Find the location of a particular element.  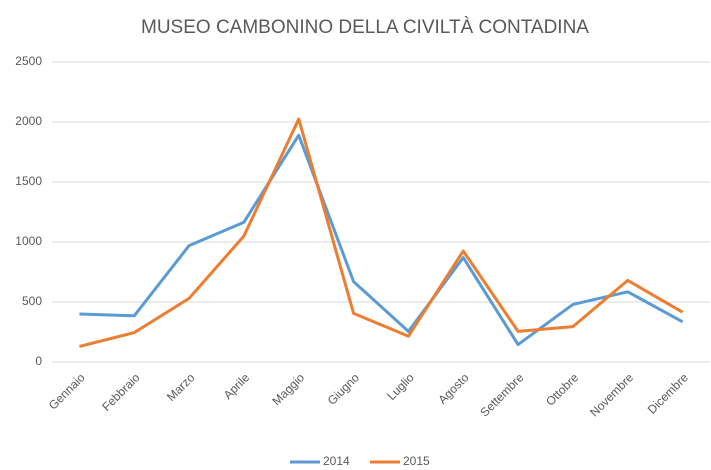

x-tick-label: Aprile is located at coordinates (237, 386).